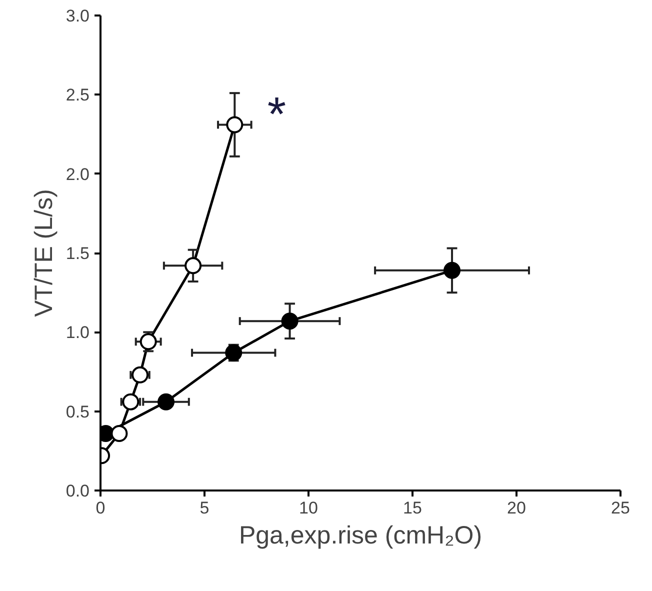 Image resolution: width=652 pixels, height=591 pixels. I want to click on x-tick-label: 5, so click(205, 508).